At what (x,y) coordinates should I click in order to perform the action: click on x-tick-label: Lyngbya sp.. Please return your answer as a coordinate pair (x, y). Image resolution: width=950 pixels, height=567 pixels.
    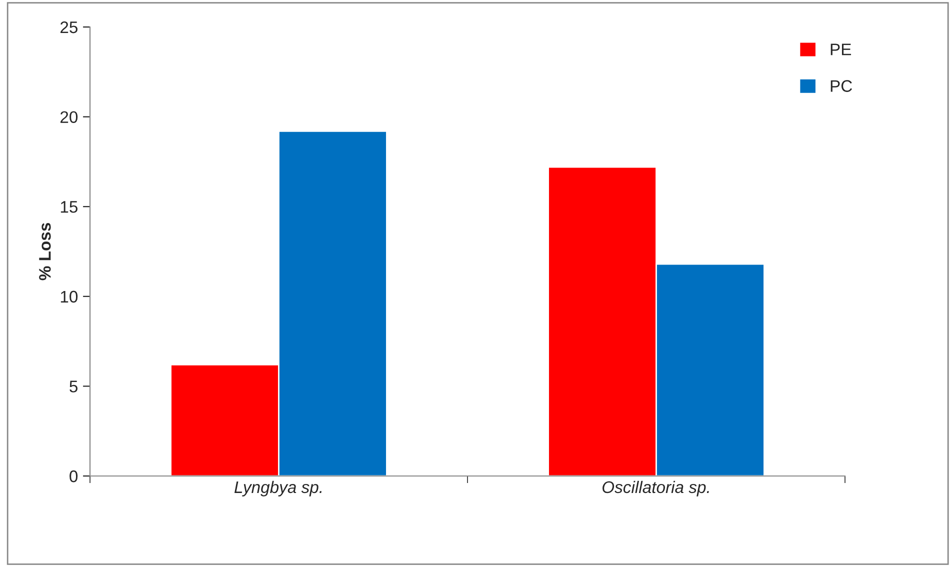
    Looking at the image, I should click on (278, 488).